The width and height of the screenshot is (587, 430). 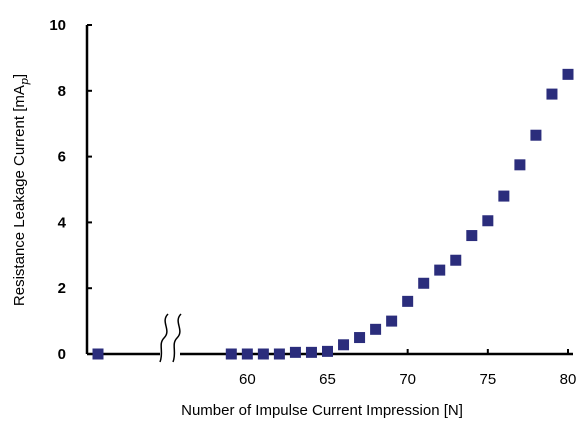 I want to click on x-tick-label: 70, so click(x=407, y=379).